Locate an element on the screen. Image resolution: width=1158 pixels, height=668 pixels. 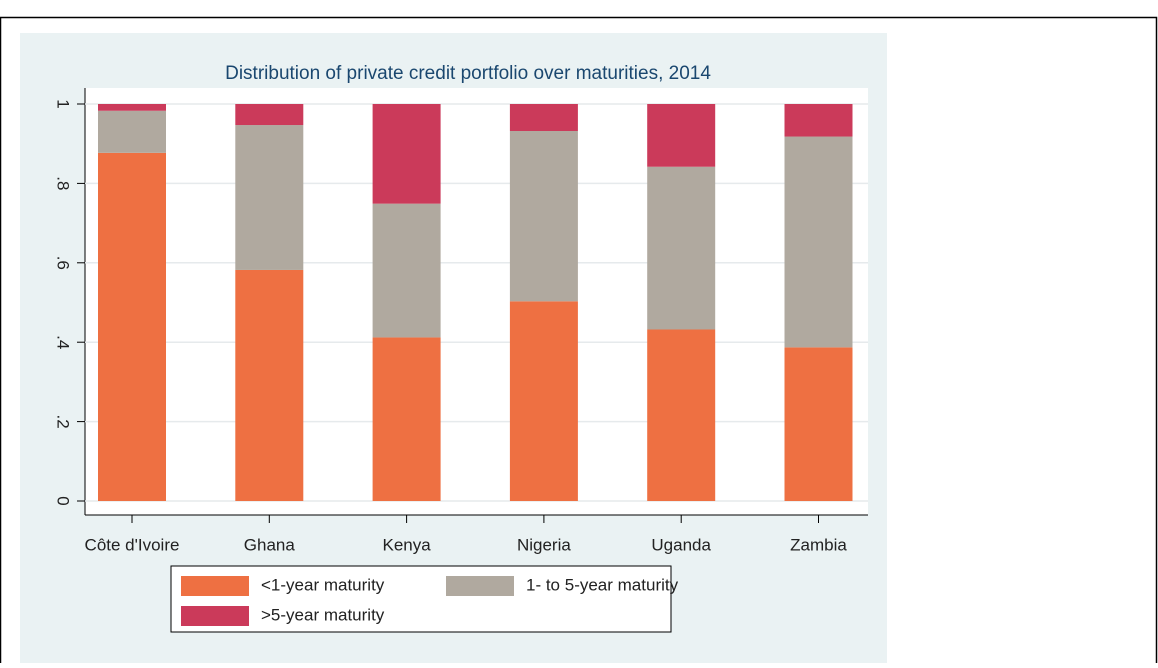
x-tick-label: Zambia is located at coordinates (818, 544).